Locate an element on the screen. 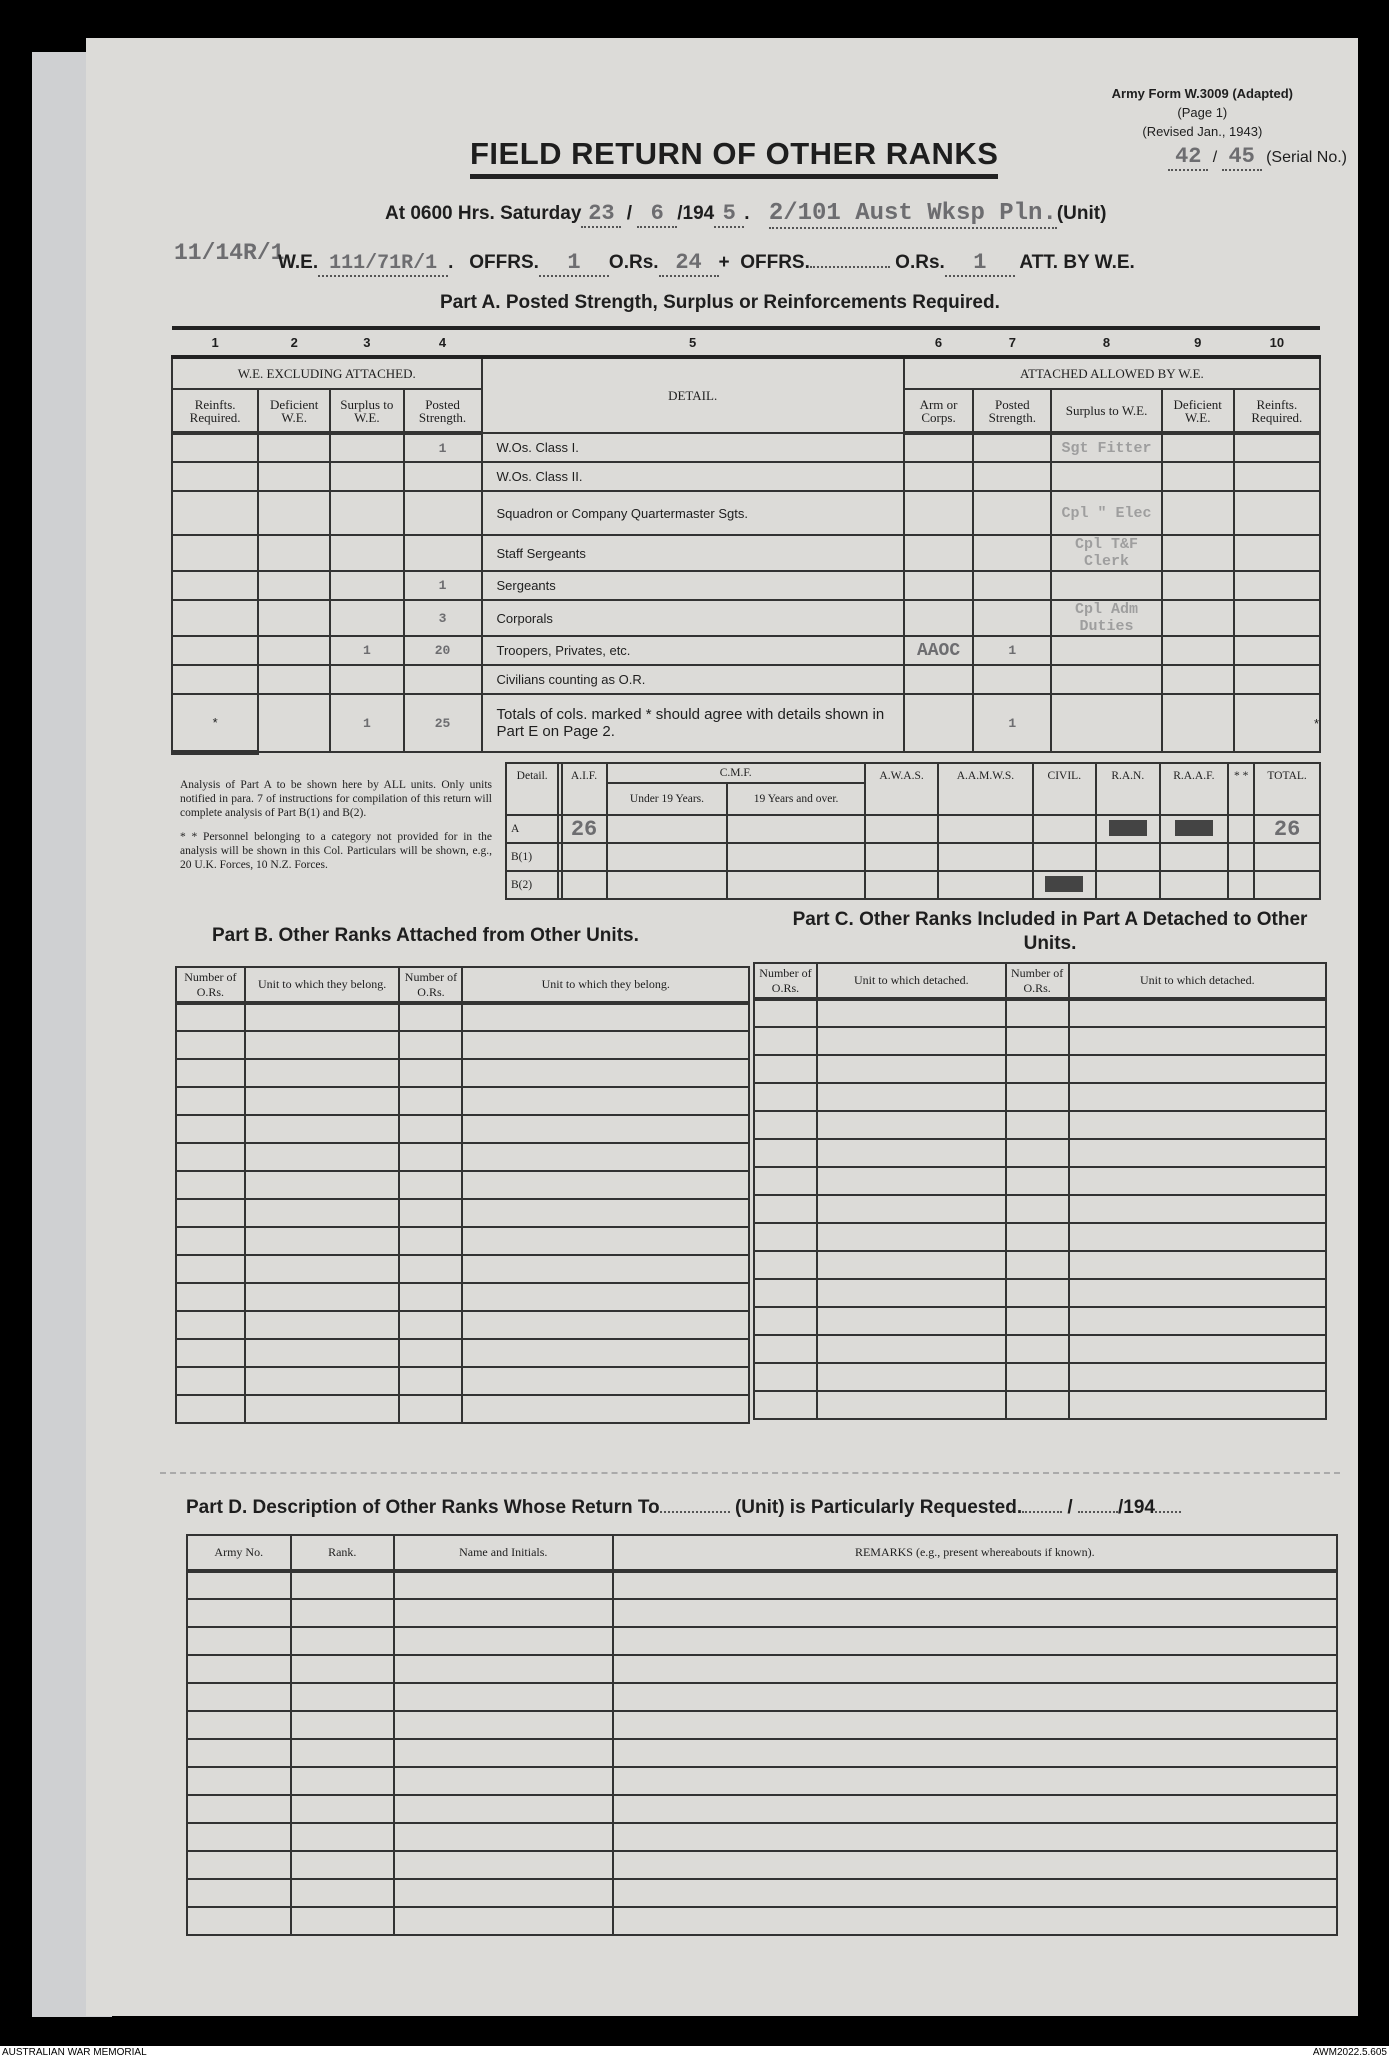 The width and height of the screenshot is (1389, 2061). month-field: 6 is located at coordinates (657, 214).